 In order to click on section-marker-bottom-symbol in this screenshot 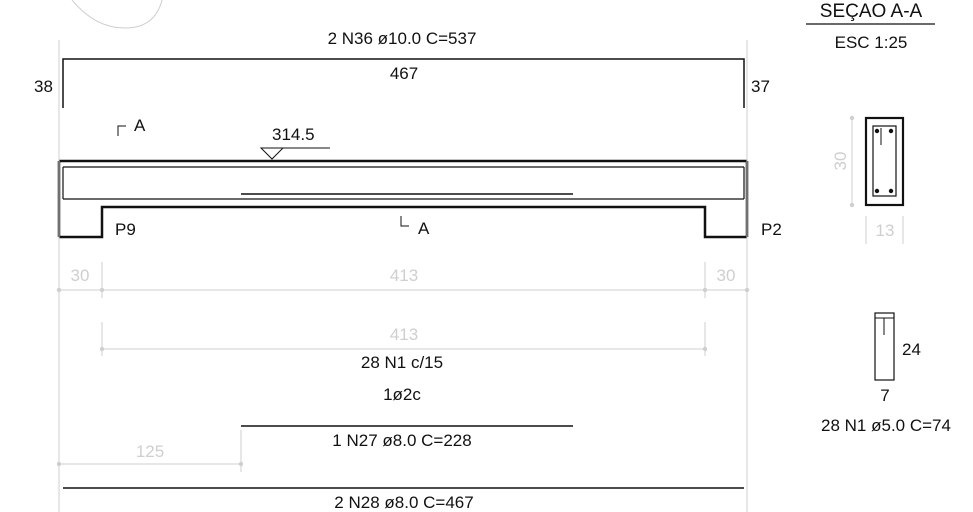, I will do `click(404, 221)`.